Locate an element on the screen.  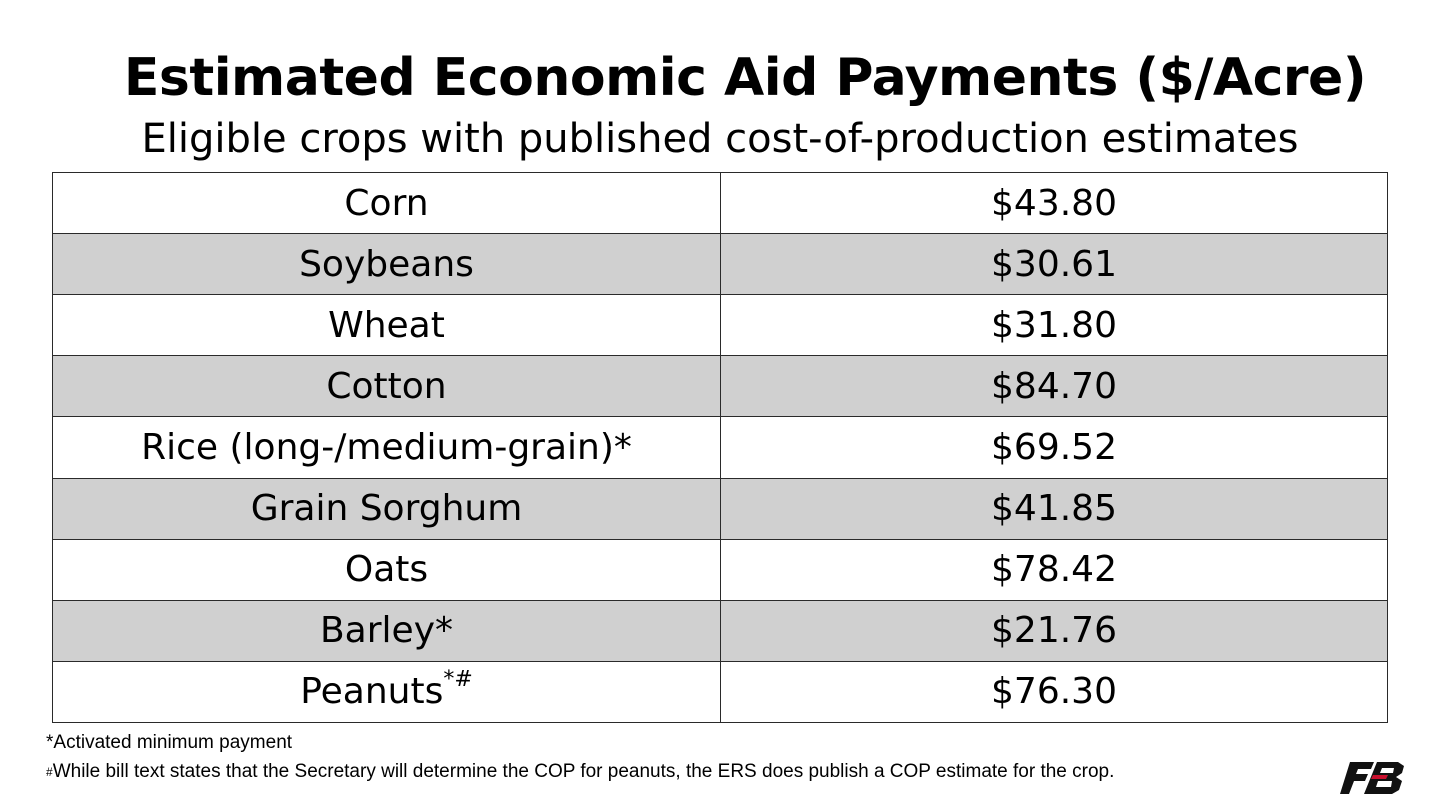
table-row: Cotton $84.70 is located at coordinates (720, 386).